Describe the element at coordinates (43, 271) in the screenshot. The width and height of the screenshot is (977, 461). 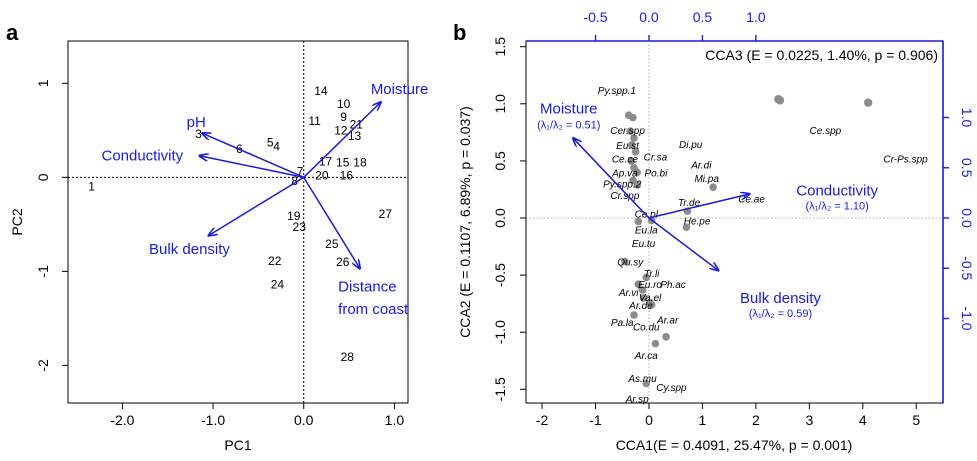
I see `y-tick-label: -1` at that location.